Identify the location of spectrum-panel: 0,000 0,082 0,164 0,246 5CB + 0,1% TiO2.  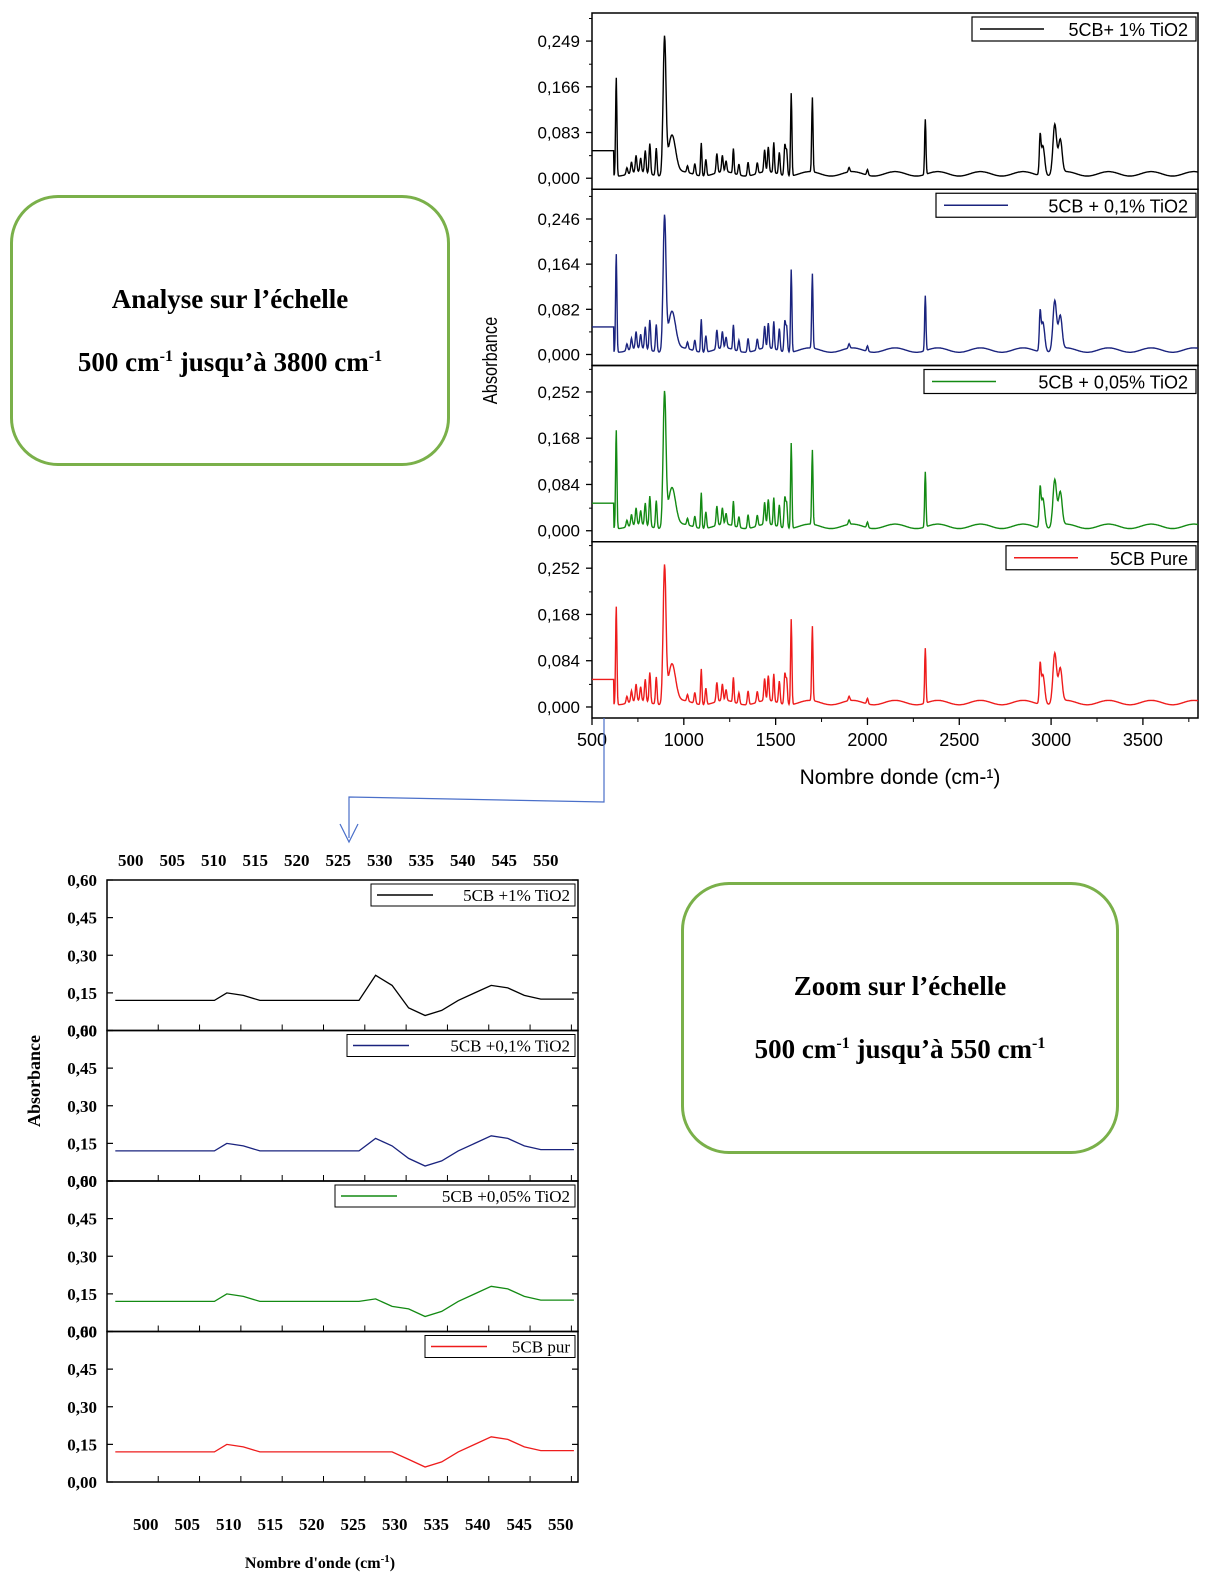
(868, 277).